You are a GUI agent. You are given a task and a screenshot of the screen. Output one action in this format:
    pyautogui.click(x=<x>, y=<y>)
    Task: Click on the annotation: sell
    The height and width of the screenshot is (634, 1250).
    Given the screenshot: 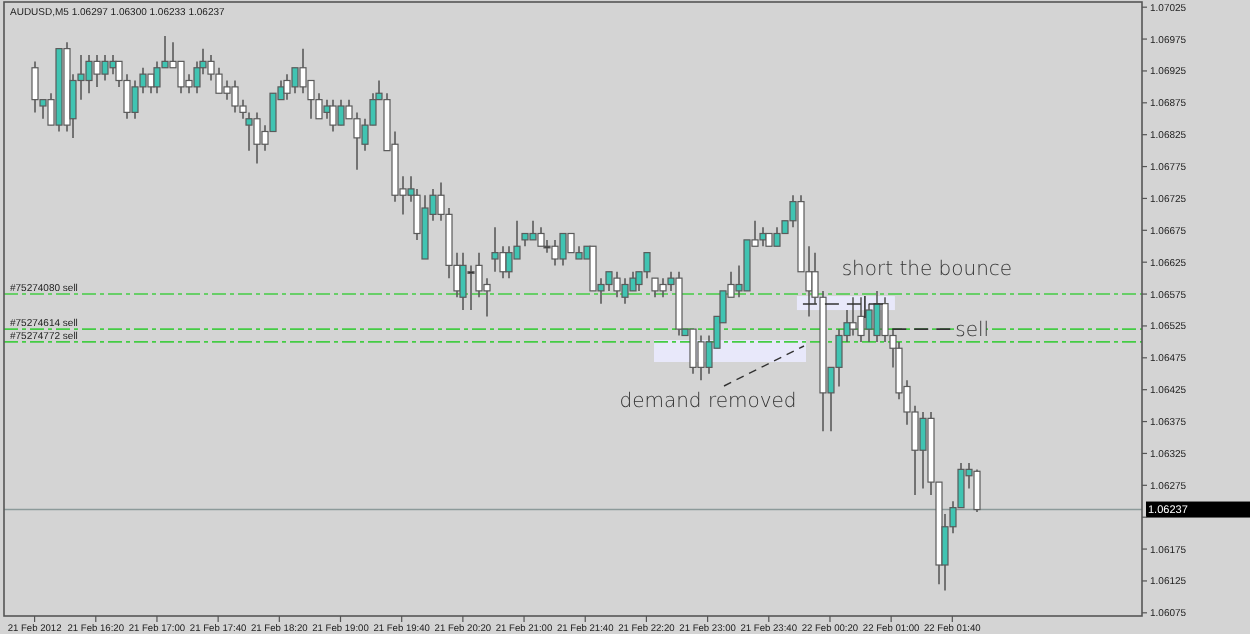 What is the action you would take?
    pyautogui.click(x=972, y=331)
    